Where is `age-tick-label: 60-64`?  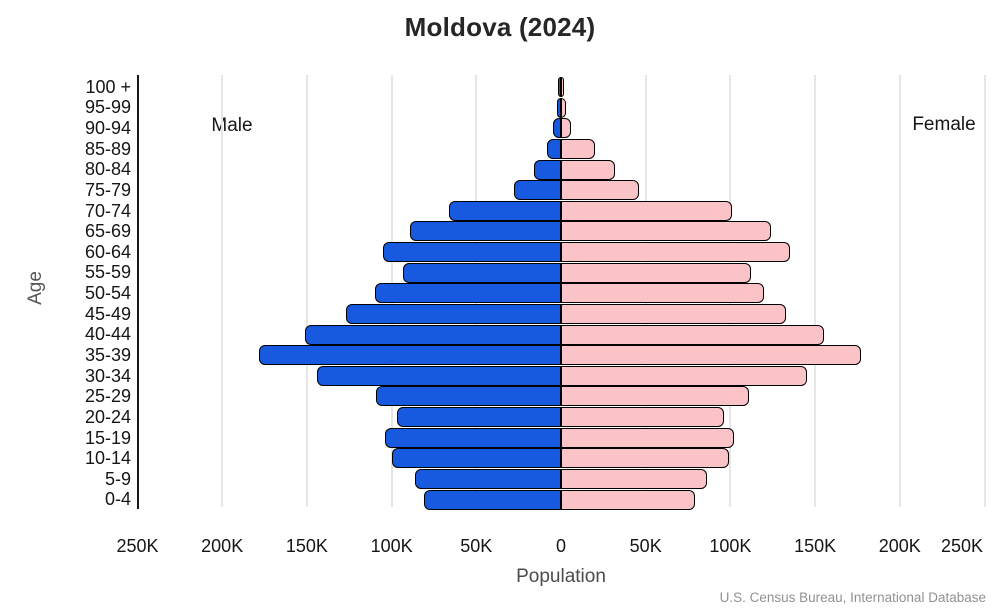 age-tick-label: 60-64 is located at coordinates (107, 251).